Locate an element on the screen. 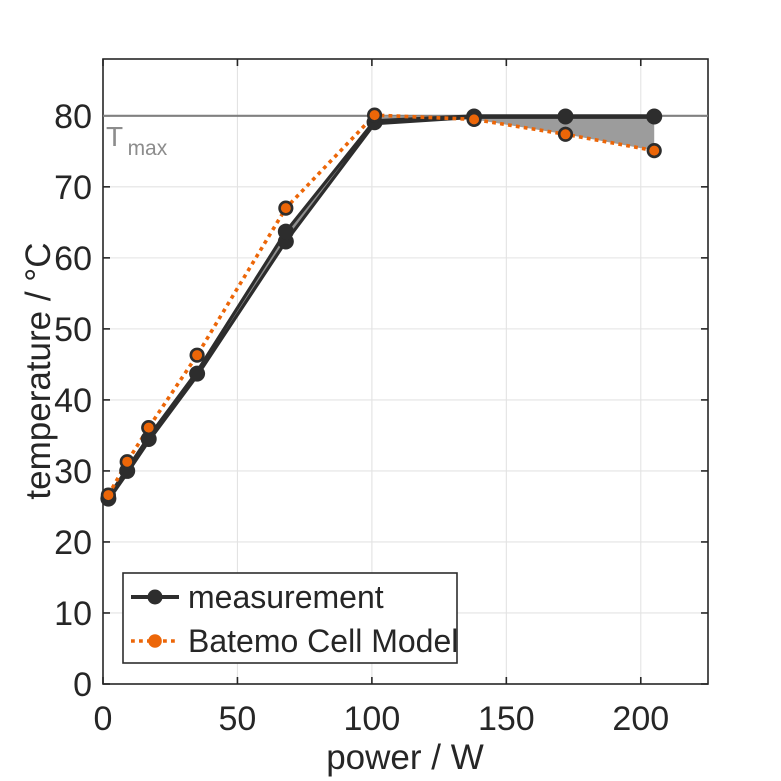 This screenshot has width=781, height=781. deviation-fill-region is located at coordinates (514, 133).